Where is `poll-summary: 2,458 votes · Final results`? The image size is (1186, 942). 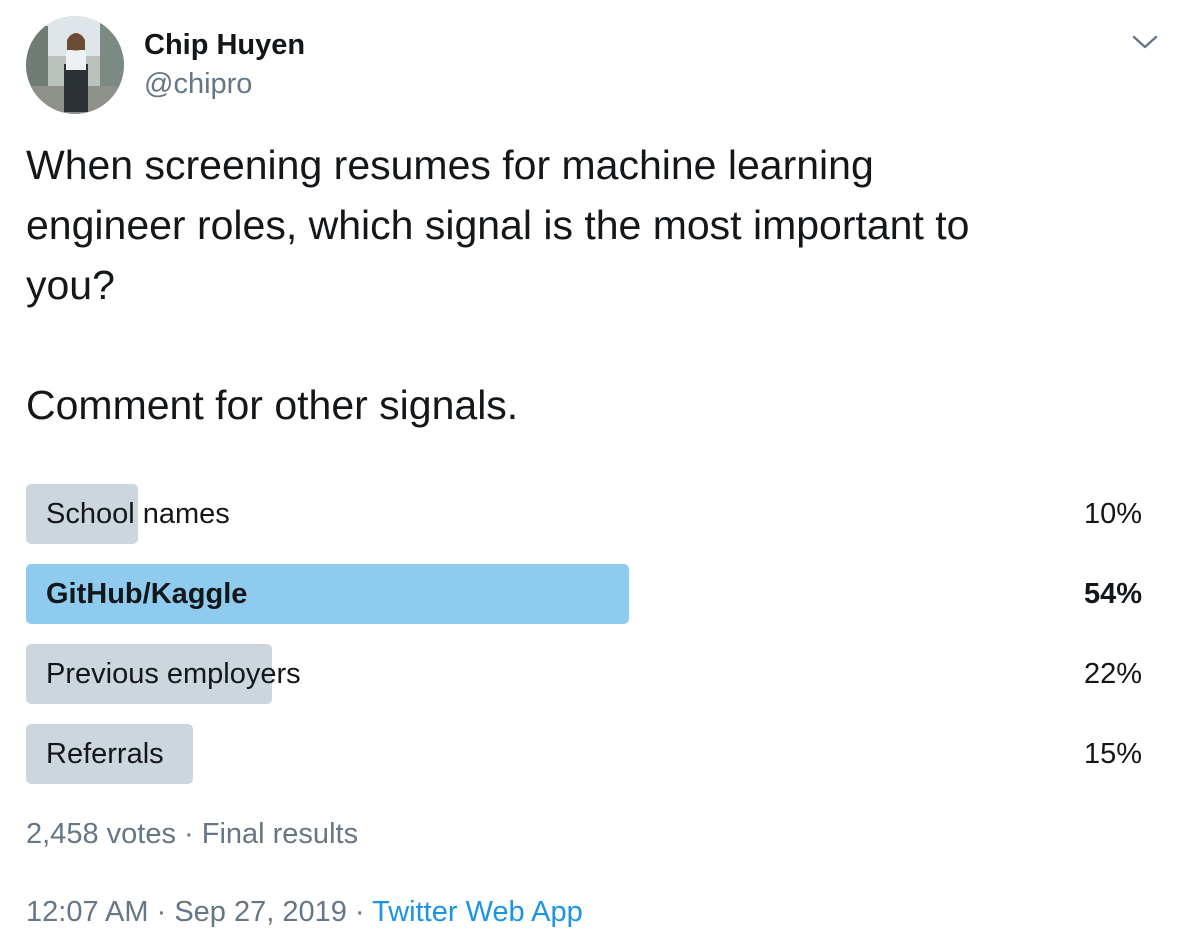 poll-summary: 2,458 votes · Final results is located at coordinates (192, 834).